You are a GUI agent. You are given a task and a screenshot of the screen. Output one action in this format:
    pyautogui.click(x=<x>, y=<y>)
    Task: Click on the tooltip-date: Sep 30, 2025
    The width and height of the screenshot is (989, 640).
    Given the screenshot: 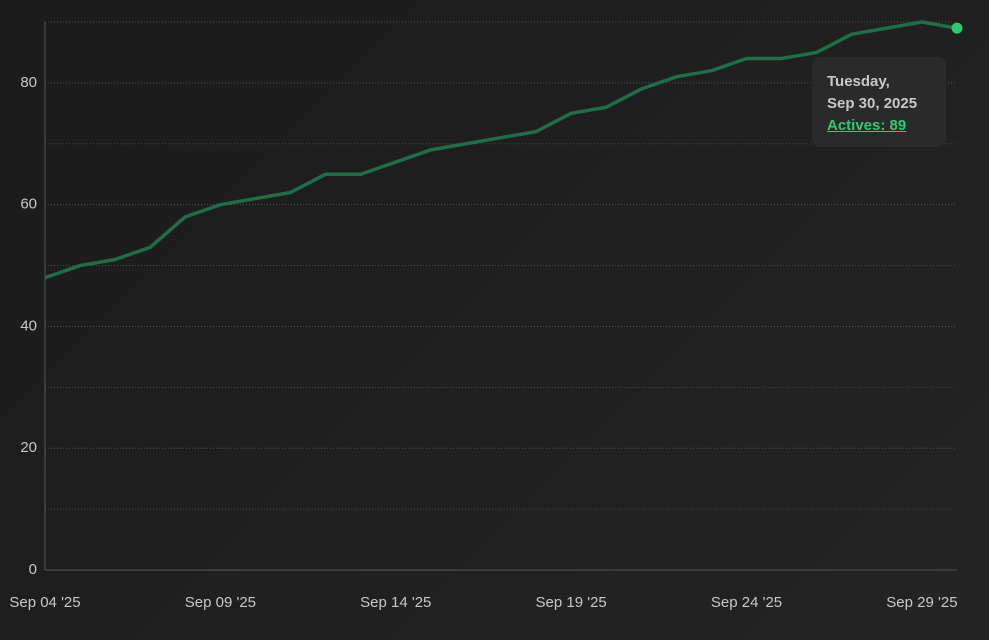 What is the action you would take?
    pyautogui.click(x=872, y=103)
    